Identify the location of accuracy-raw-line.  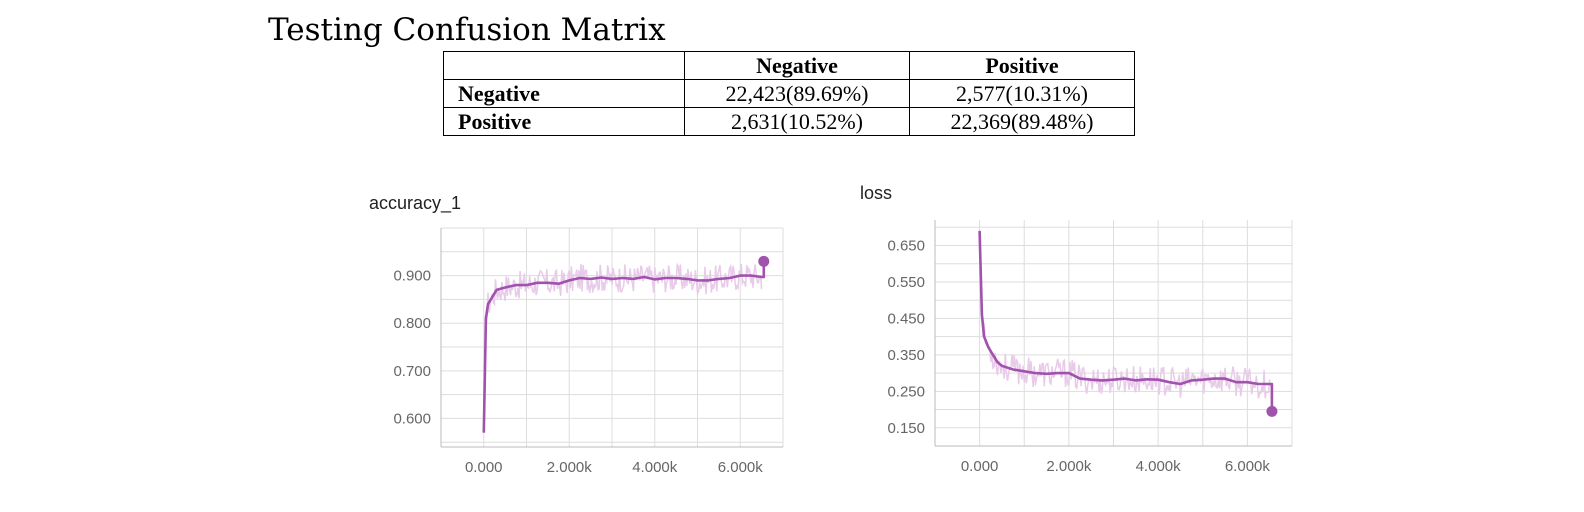
(623, 342).